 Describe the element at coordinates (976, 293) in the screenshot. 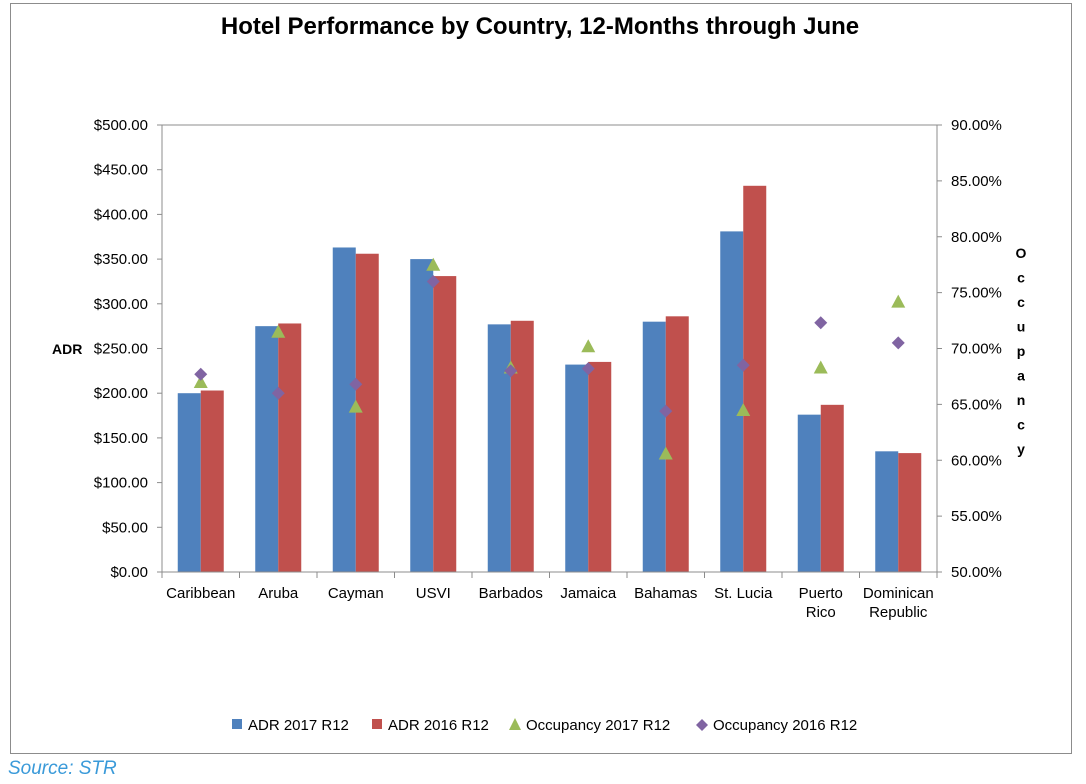

I see `y2-tick-label: 75.00%` at that location.